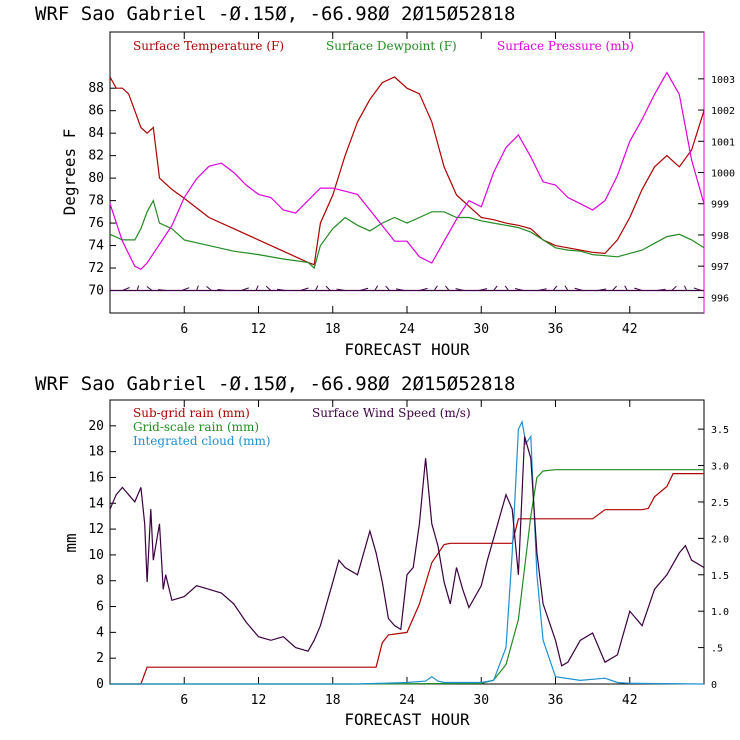  I want to click on x-tick-label: 42, so click(630, 700).